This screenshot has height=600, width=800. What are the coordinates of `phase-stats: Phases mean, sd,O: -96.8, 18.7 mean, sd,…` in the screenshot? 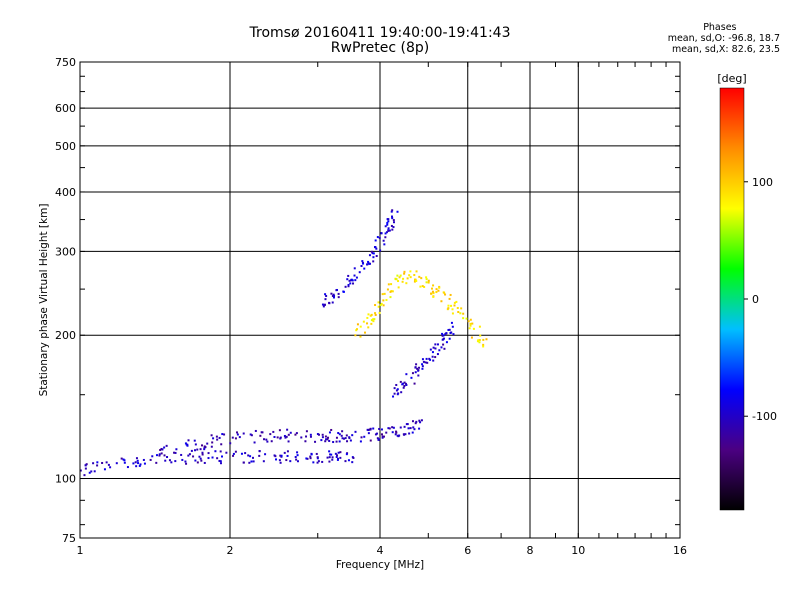 It's located at (724, 38).